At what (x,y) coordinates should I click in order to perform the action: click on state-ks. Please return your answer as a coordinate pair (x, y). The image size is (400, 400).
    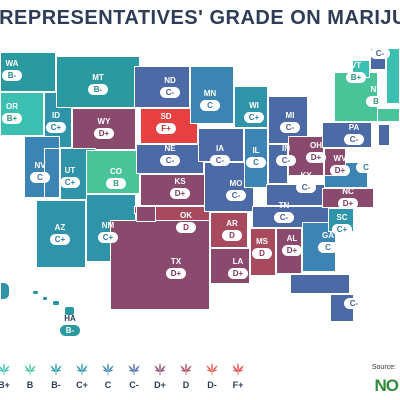
    Looking at the image, I should click on (174, 190).